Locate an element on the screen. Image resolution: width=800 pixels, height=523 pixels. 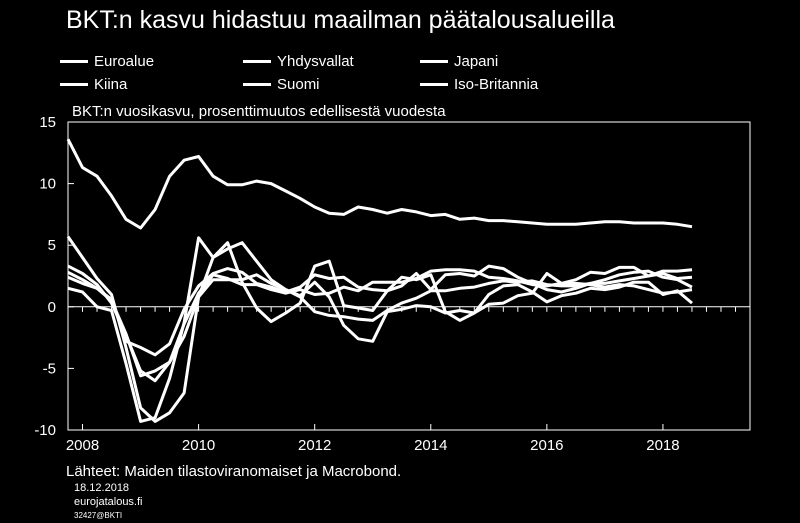
y-tick-label: -5 is located at coordinates (49, 368).